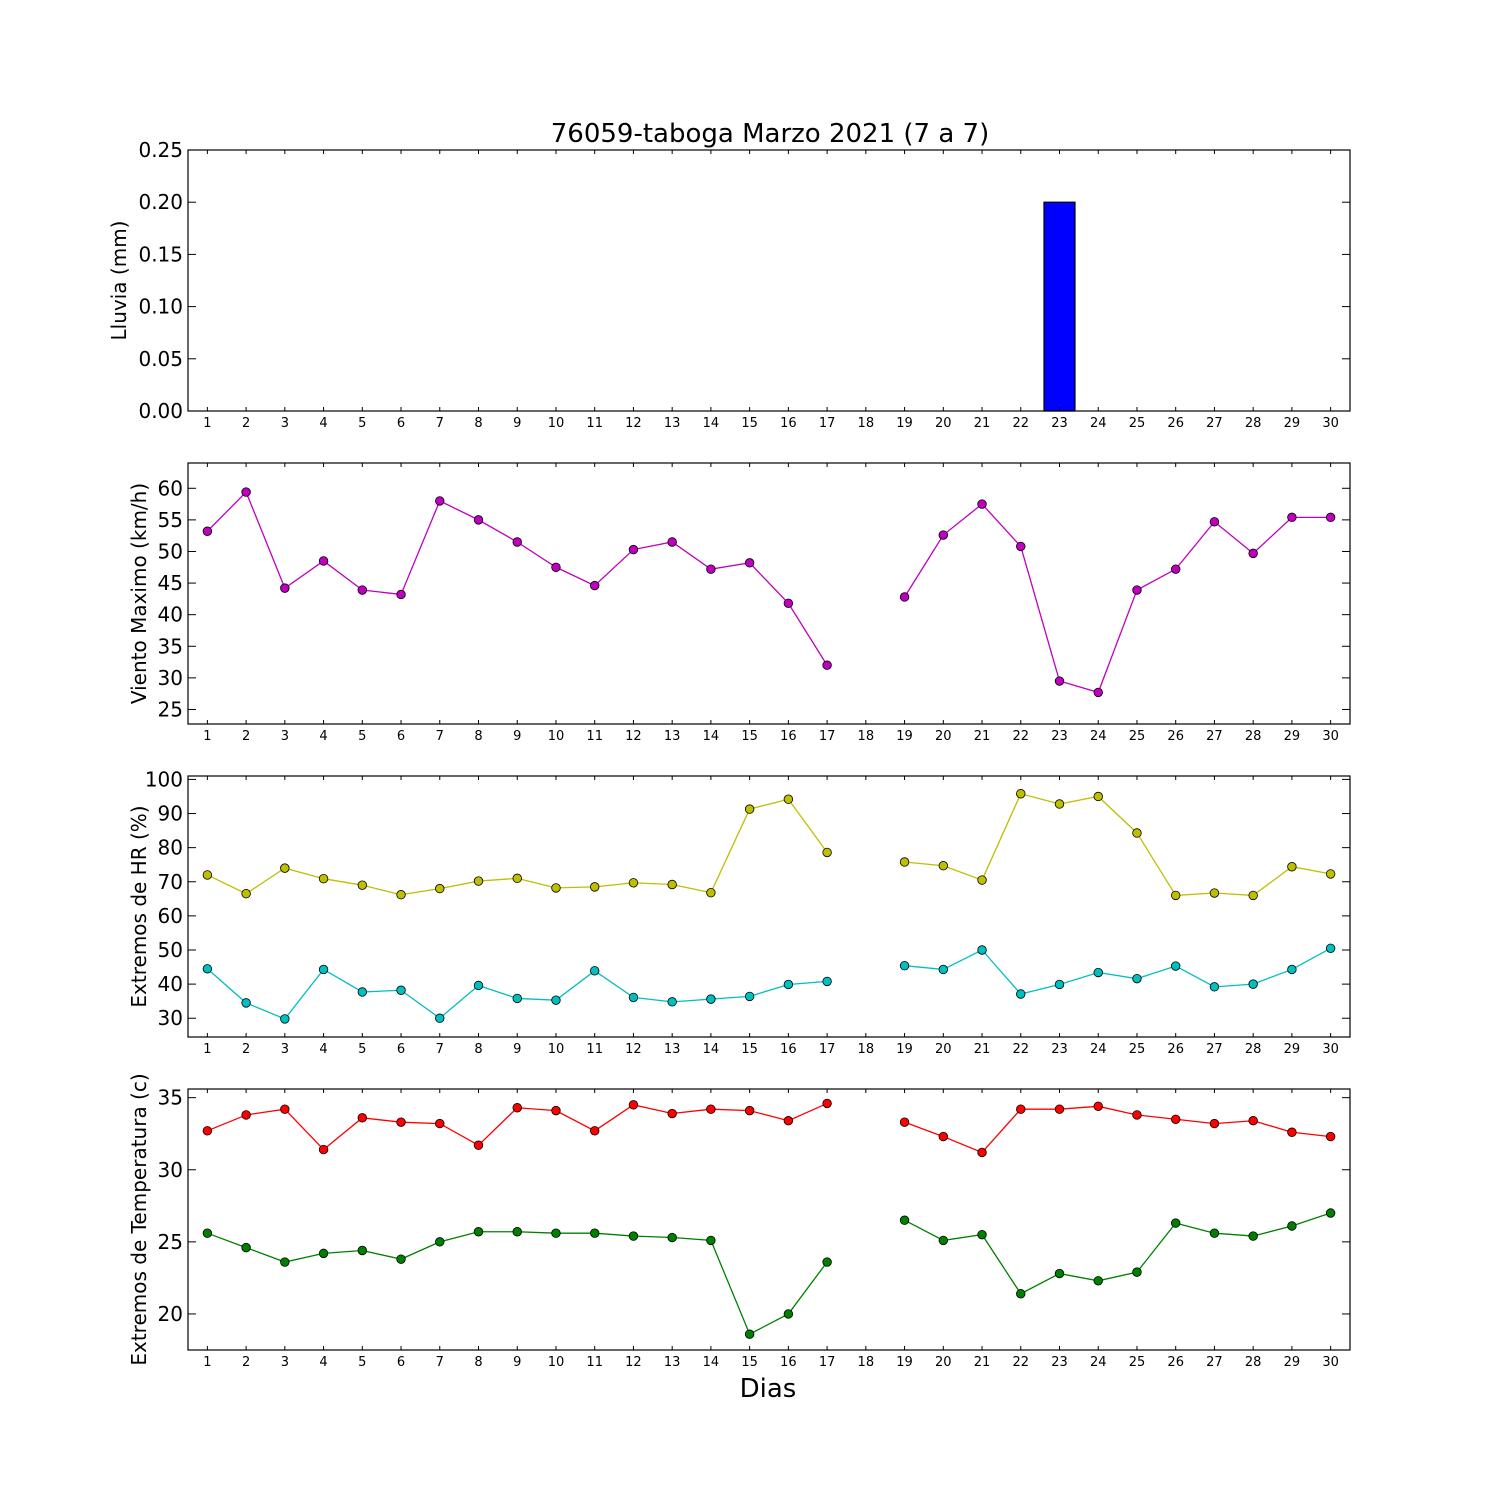 The width and height of the screenshot is (1500, 1500). I want to click on x-axis-label: Dias, so click(768, 1389).